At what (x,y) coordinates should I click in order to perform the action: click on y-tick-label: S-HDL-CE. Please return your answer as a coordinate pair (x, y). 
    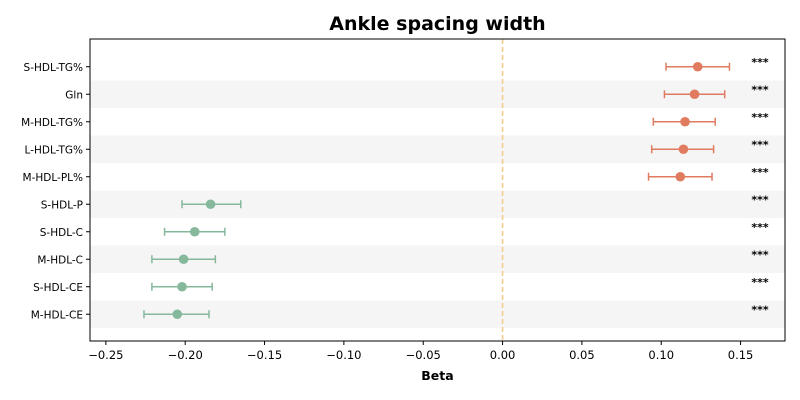
    Looking at the image, I should click on (58, 288).